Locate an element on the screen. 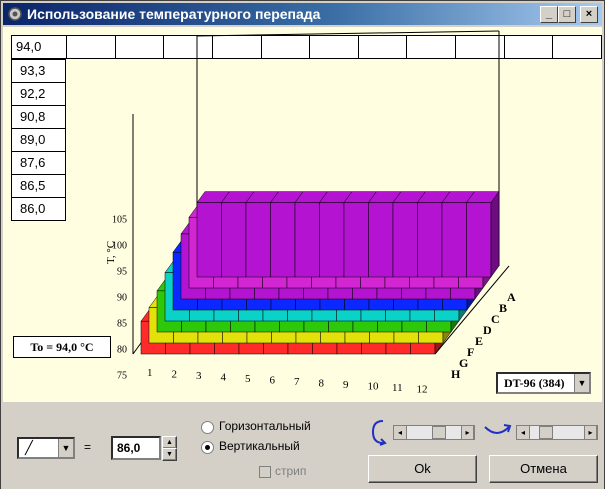 The image size is (605, 489). z-tick-label: C is located at coordinates (495, 319).